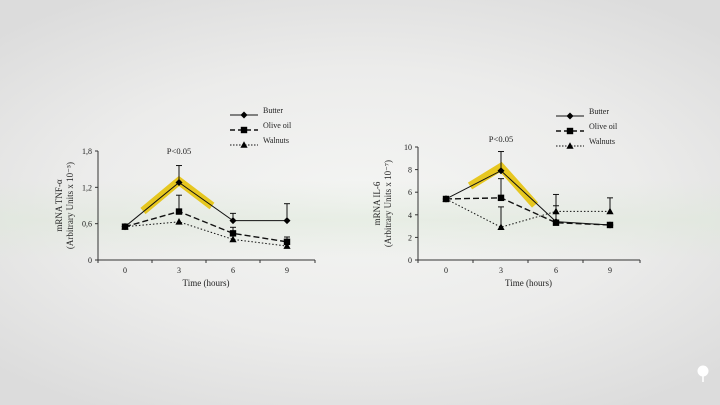  I want to click on y-tick-label: 1,2, so click(87, 187).